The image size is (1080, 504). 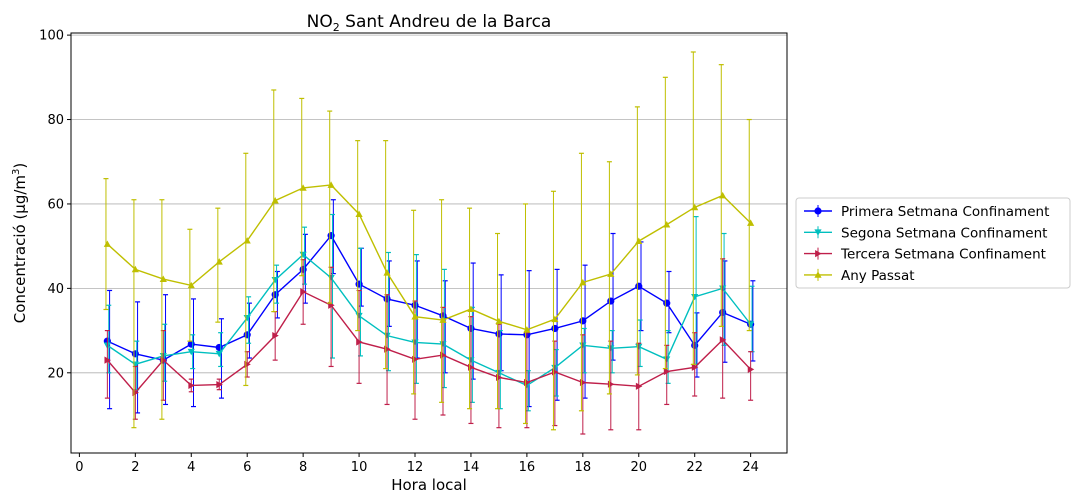 What do you see at coordinates (943, 255) in the screenshot?
I see `legend-label: Tercera Setmana Confinament` at bounding box center [943, 255].